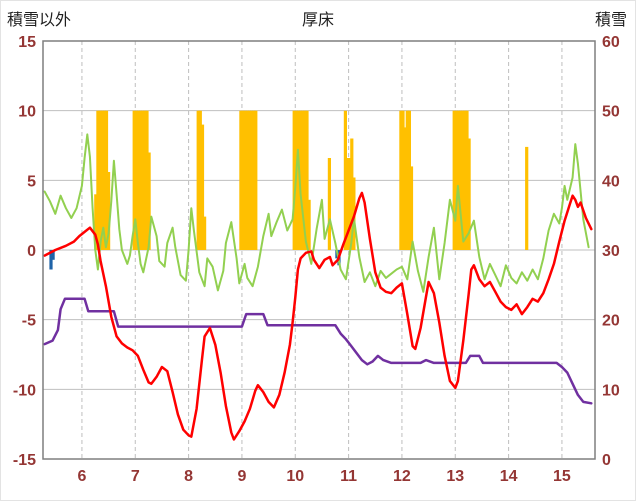 The image size is (636, 501). I want to click on x-axis-tick-label: 15, so click(562, 476).